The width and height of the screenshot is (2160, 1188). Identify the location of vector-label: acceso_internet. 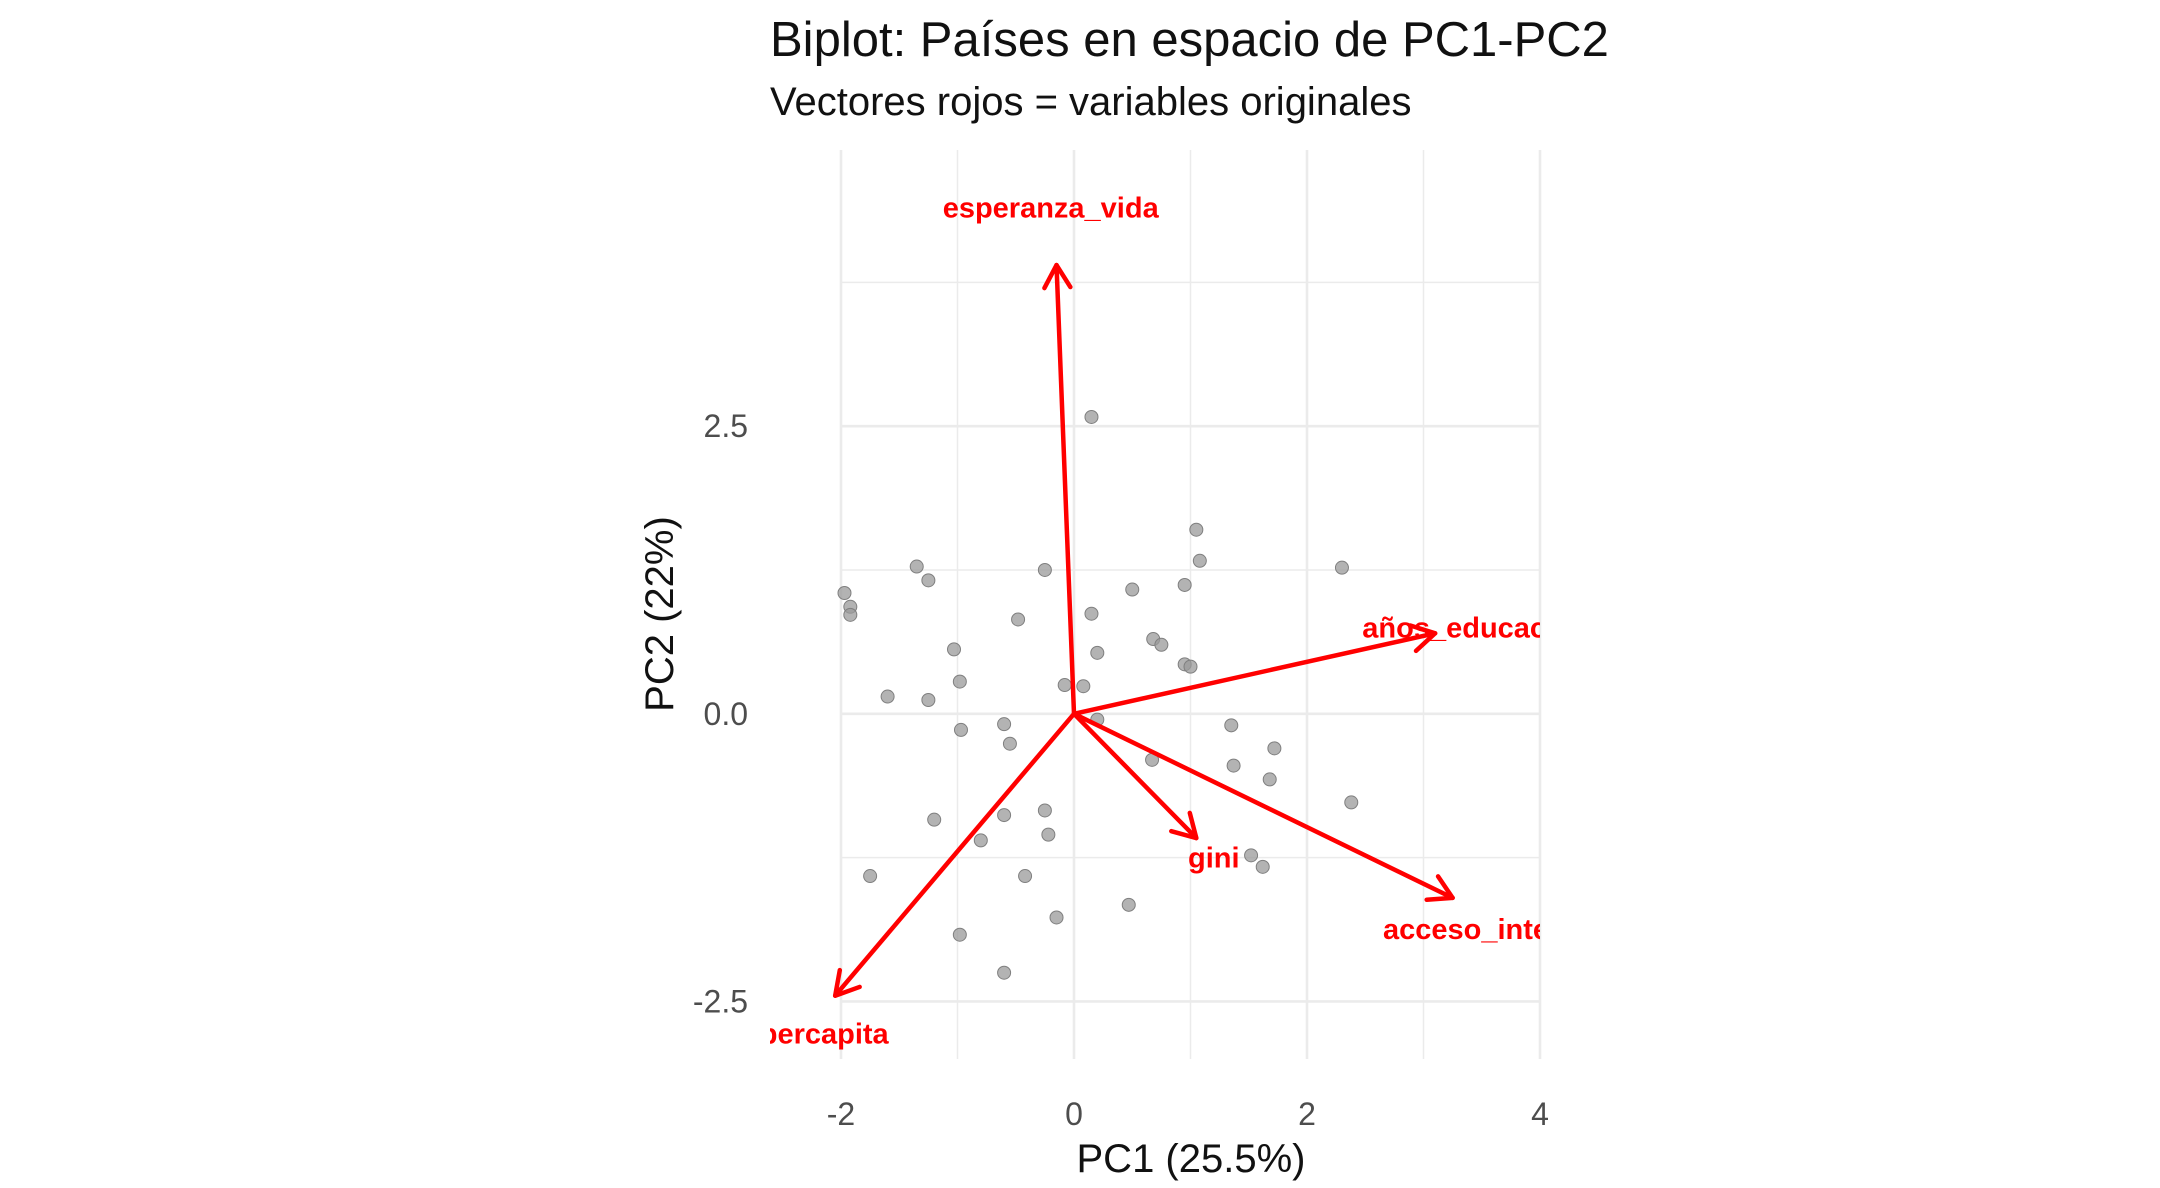
(1493, 930).